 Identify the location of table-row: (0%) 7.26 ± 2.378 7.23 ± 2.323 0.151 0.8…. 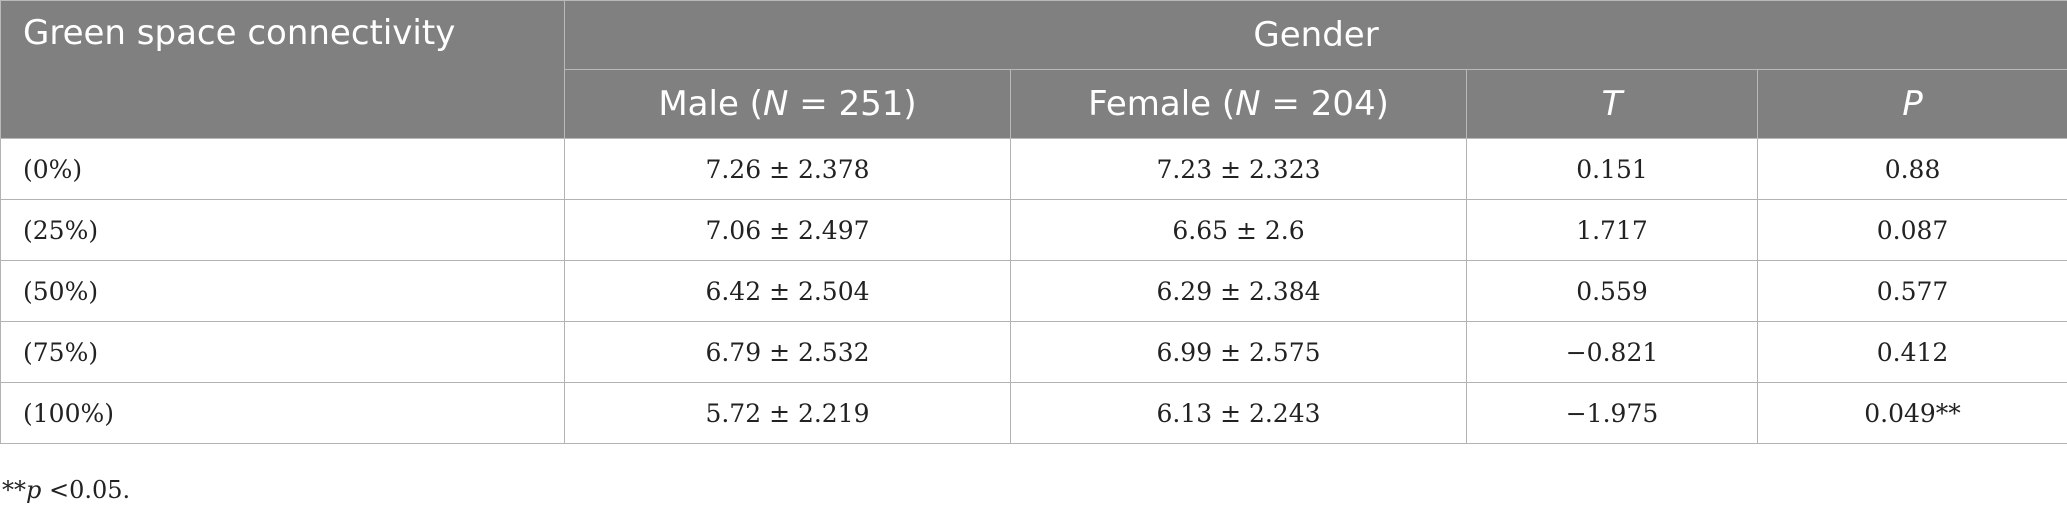
(1033, 169).